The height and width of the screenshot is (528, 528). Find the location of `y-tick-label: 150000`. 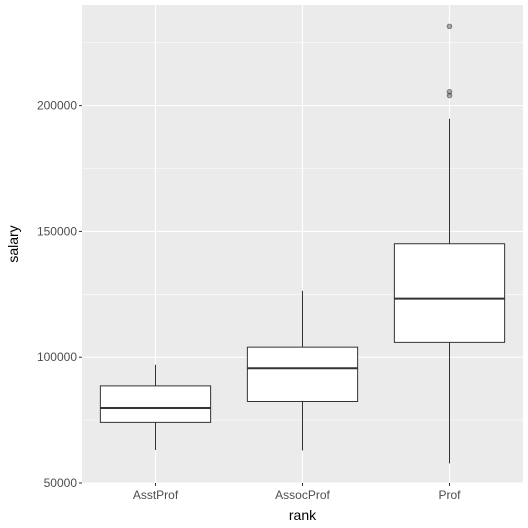

y-tick-label: 150000 is located at coordinates (57, 231).